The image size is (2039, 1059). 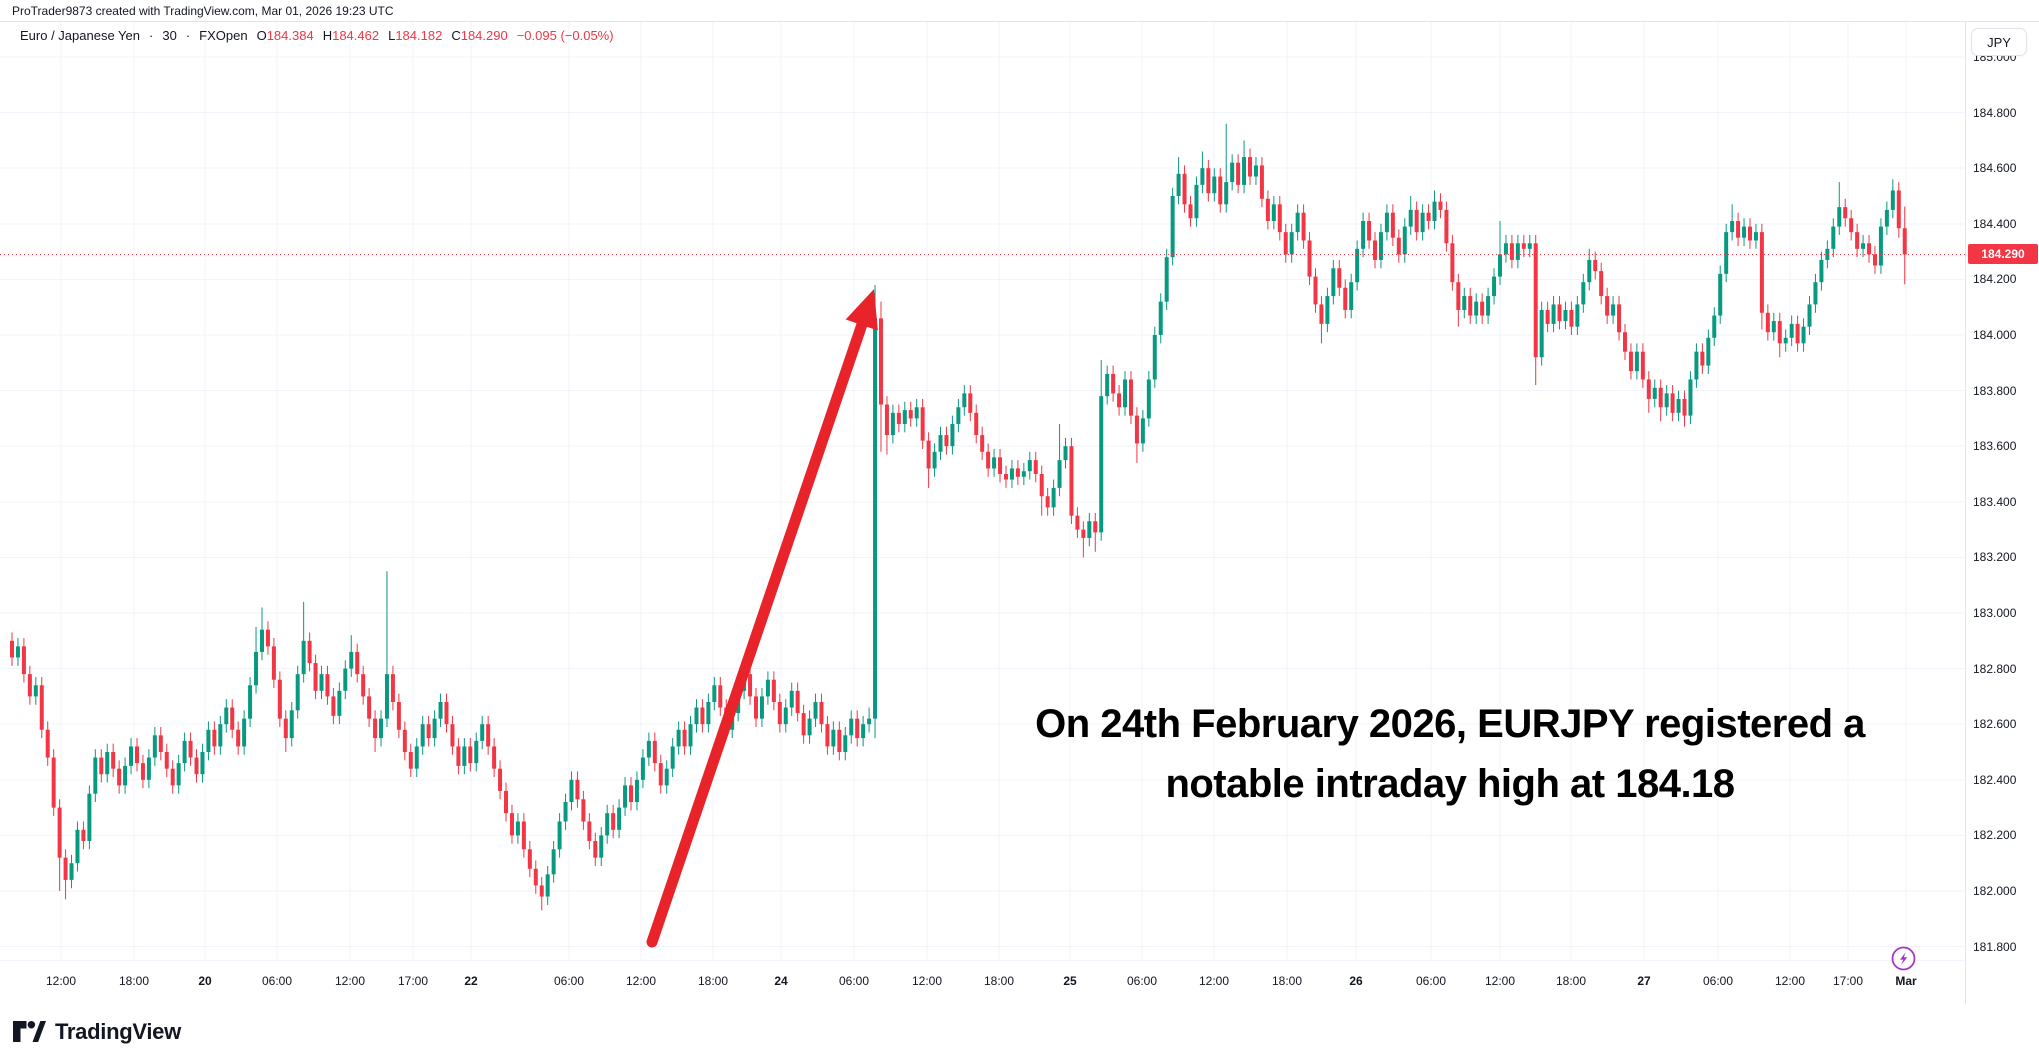 What do you see at coordinates (97, 1031) in the screenshot?
I see `tradingview-logo: TradingView` at bounding box center [97, 1031].